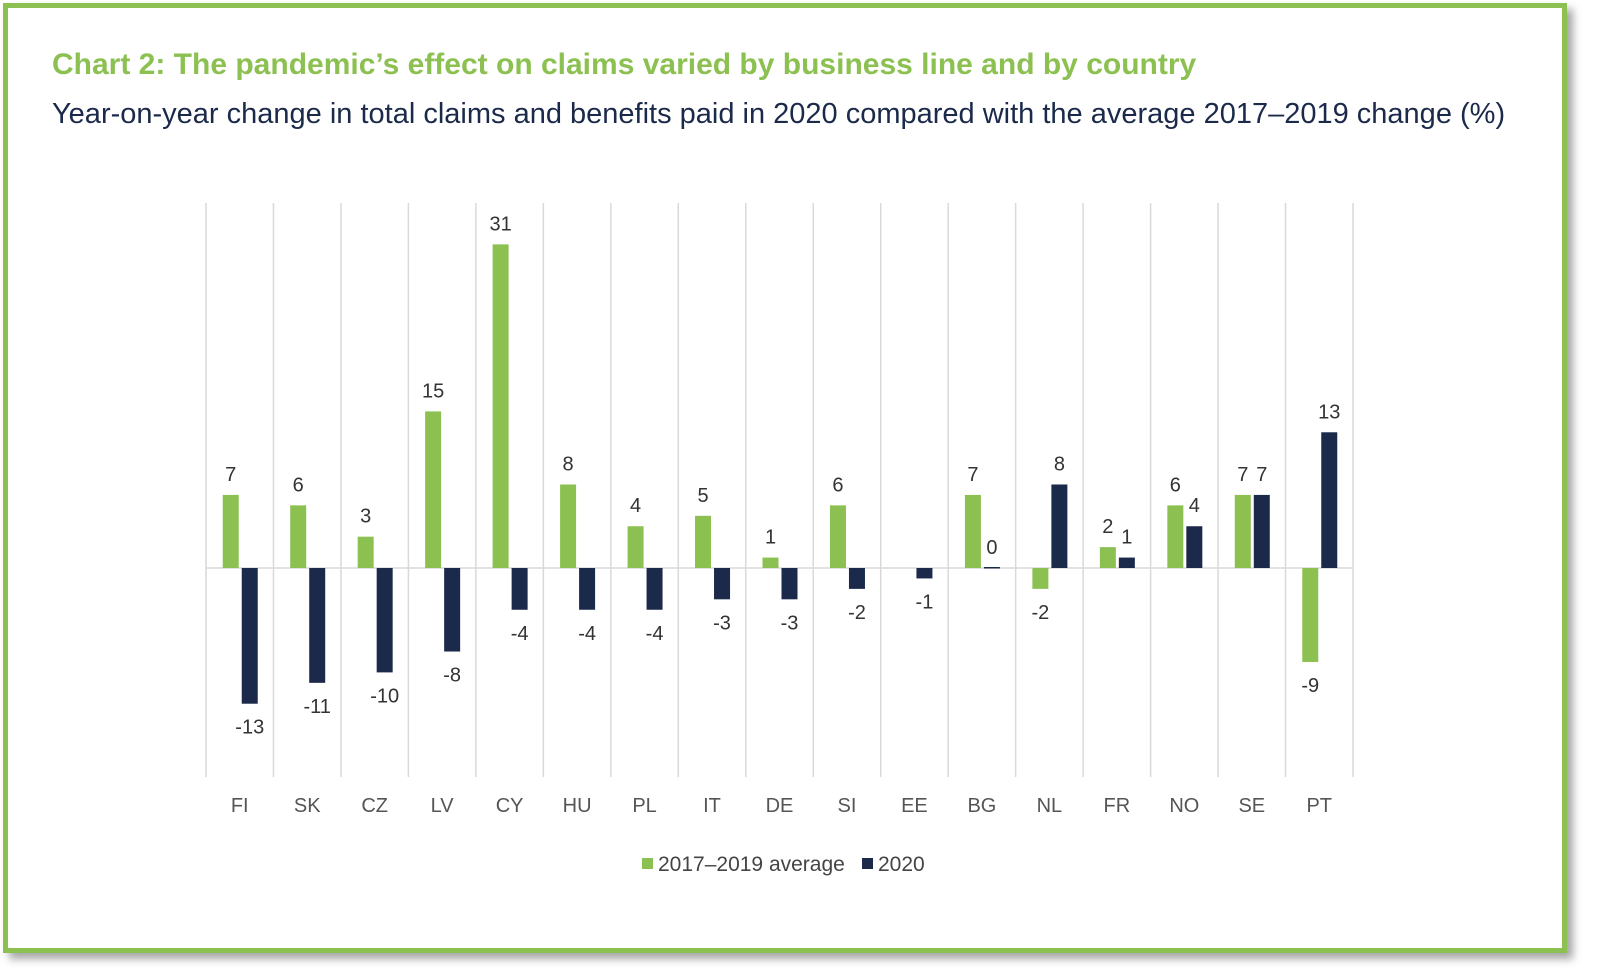  What do you see at coordinates (587, 589) in the screenshot?
I see `bar-2020-hu` at bounding box center [587, 589].